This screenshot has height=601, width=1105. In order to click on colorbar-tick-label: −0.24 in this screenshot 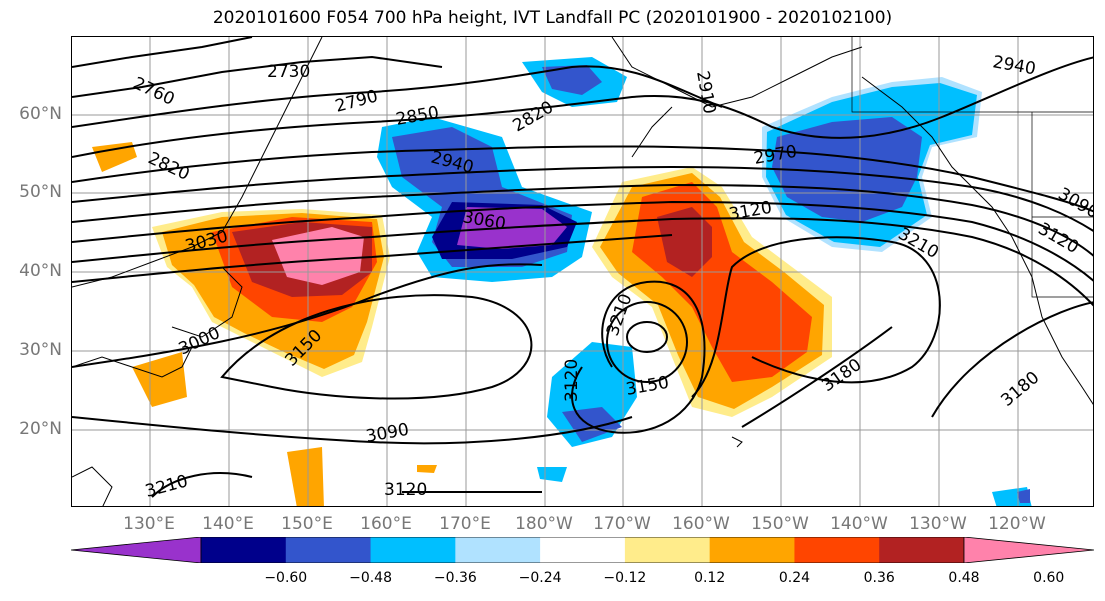, I will do `click(540, 578)`.